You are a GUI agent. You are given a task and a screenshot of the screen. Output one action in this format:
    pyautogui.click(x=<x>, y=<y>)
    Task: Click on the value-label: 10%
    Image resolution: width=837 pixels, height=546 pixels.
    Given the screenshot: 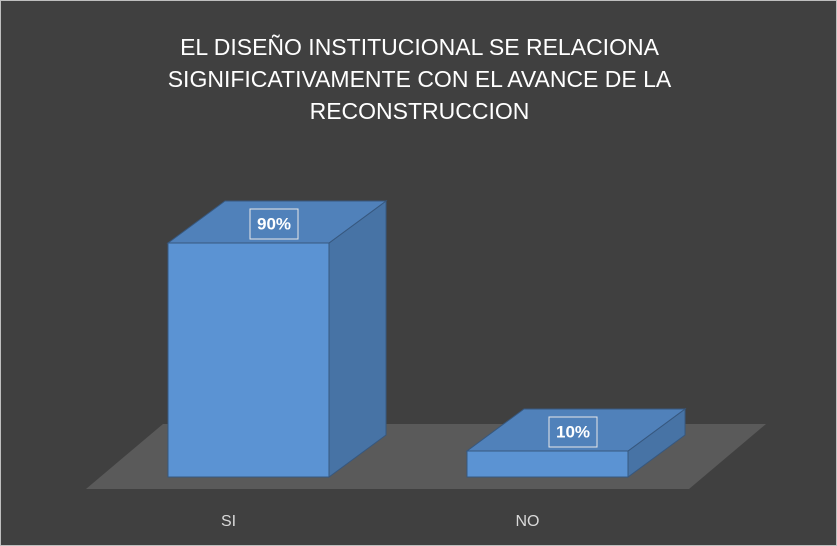 What is the action you would take?
    pyautogui.click(x=573, y=431)
    